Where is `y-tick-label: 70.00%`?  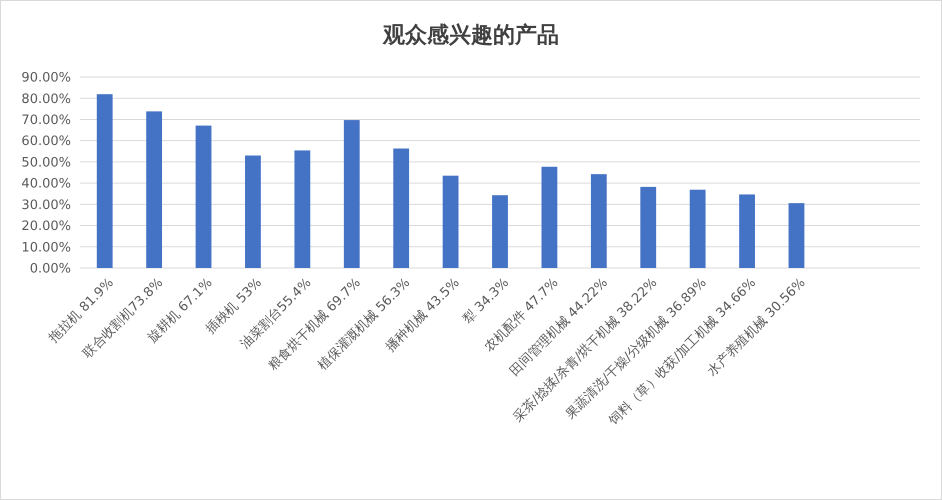
y-tick-label: 70.00% is located at coordinates (46, 120).